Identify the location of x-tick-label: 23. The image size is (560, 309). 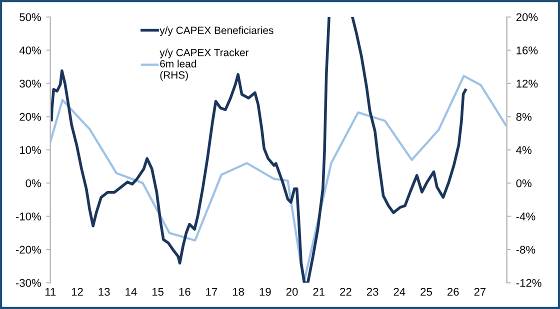
(372, 292).